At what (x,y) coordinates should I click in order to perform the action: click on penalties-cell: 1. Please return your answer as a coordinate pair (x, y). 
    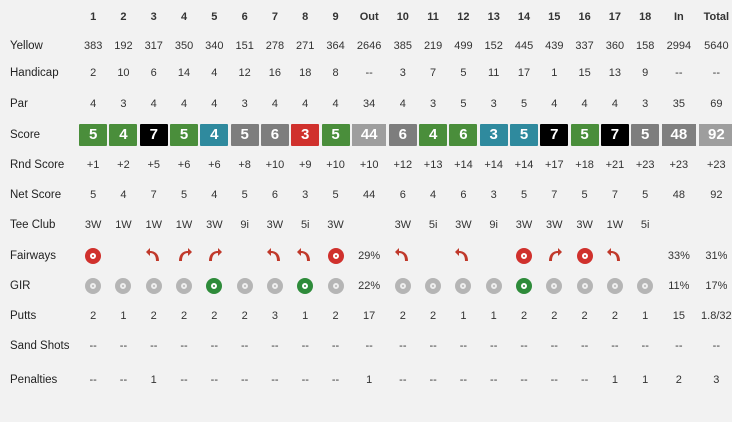
    Looking at the image, I should click on (614, 380).